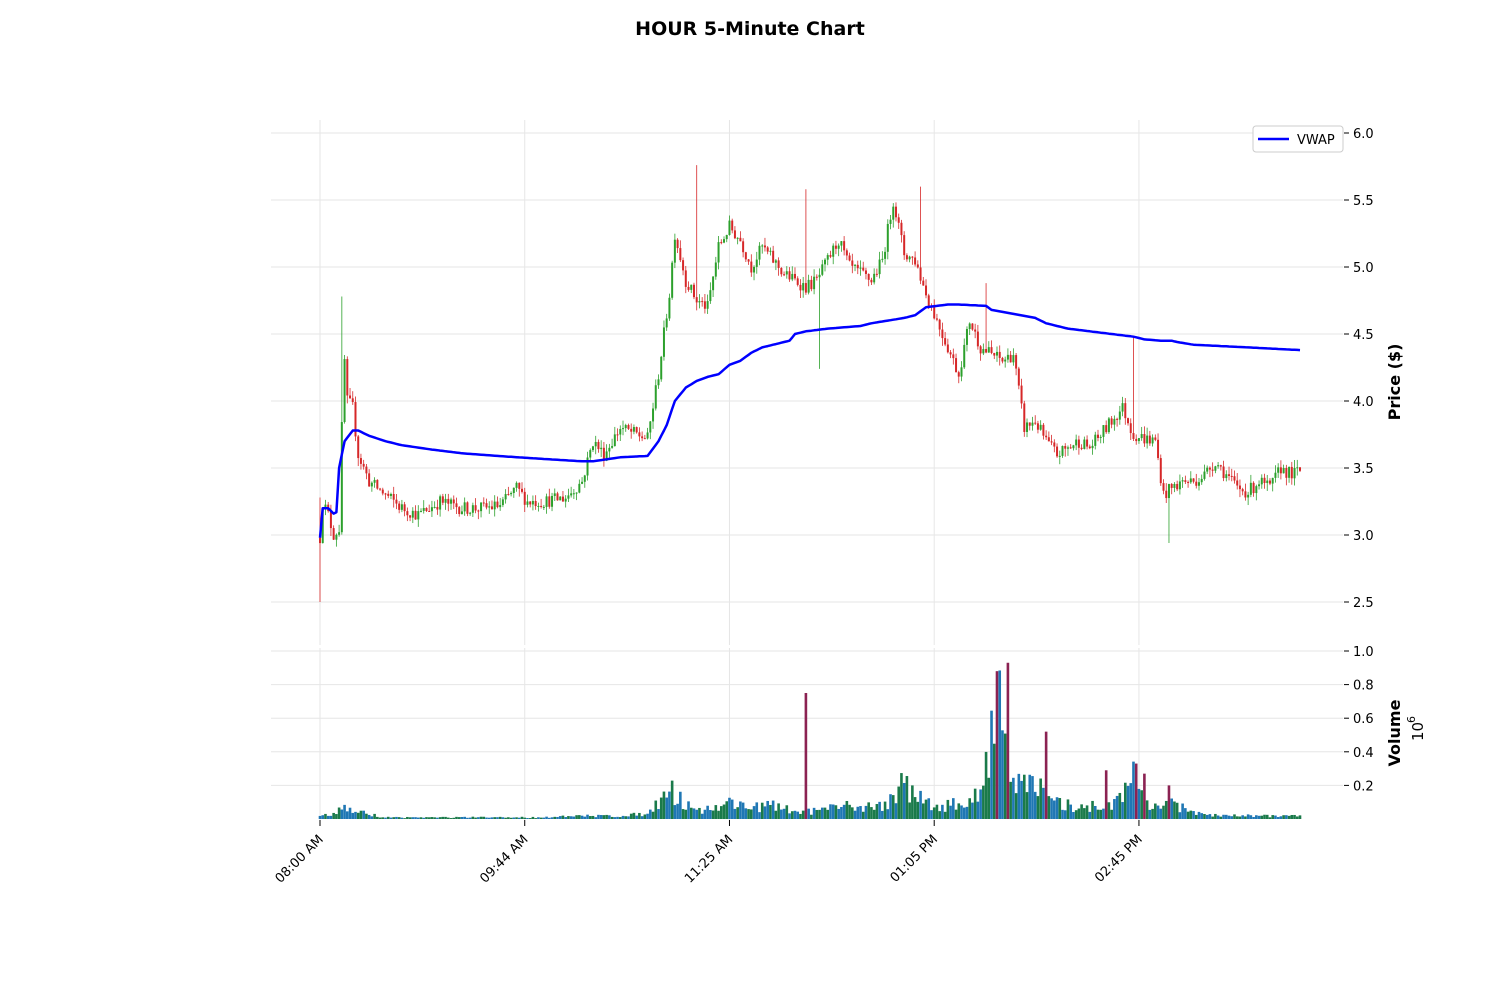  What do you see at coordinates (1363, 786) in the screenshot?
I see `volume-y-tick-label: 0.2` at bounding box center [1363, 786].